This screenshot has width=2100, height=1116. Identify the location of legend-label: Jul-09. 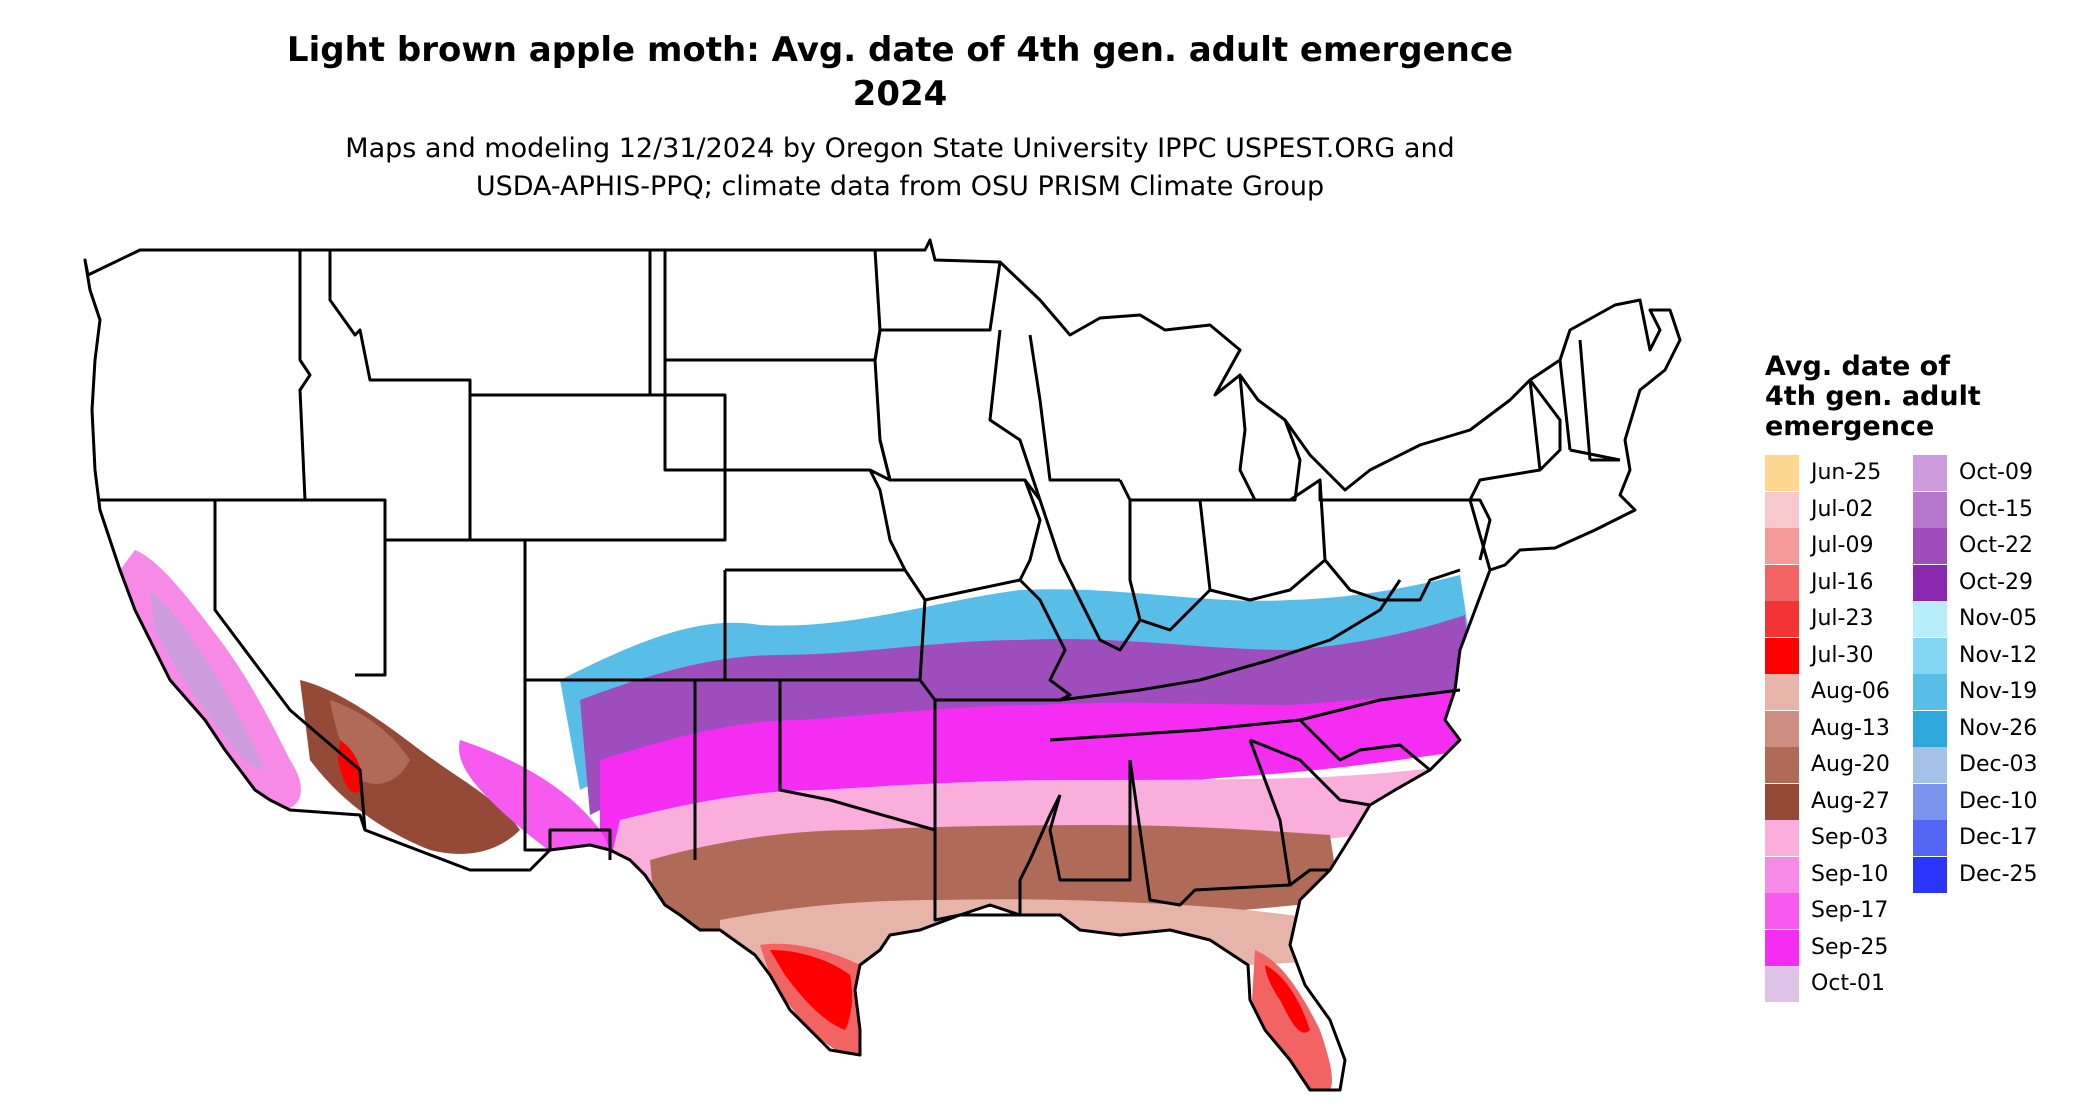
(1842, 545).